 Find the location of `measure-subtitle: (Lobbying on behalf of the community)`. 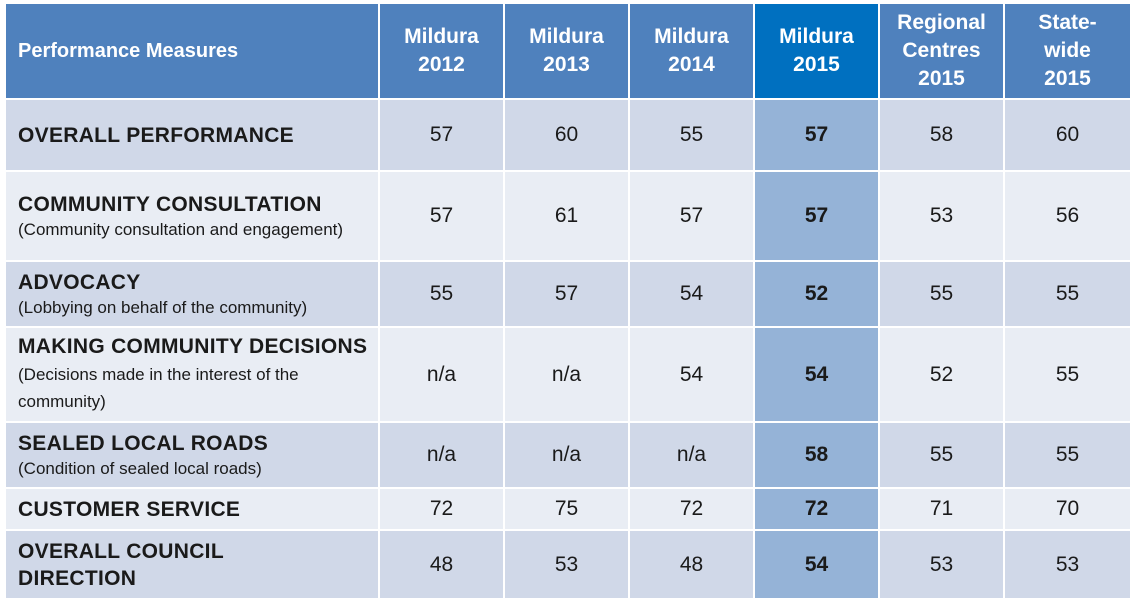

measure-subtitle: (Lobbying on behalf of the community) is located at coordinates (163, 307).